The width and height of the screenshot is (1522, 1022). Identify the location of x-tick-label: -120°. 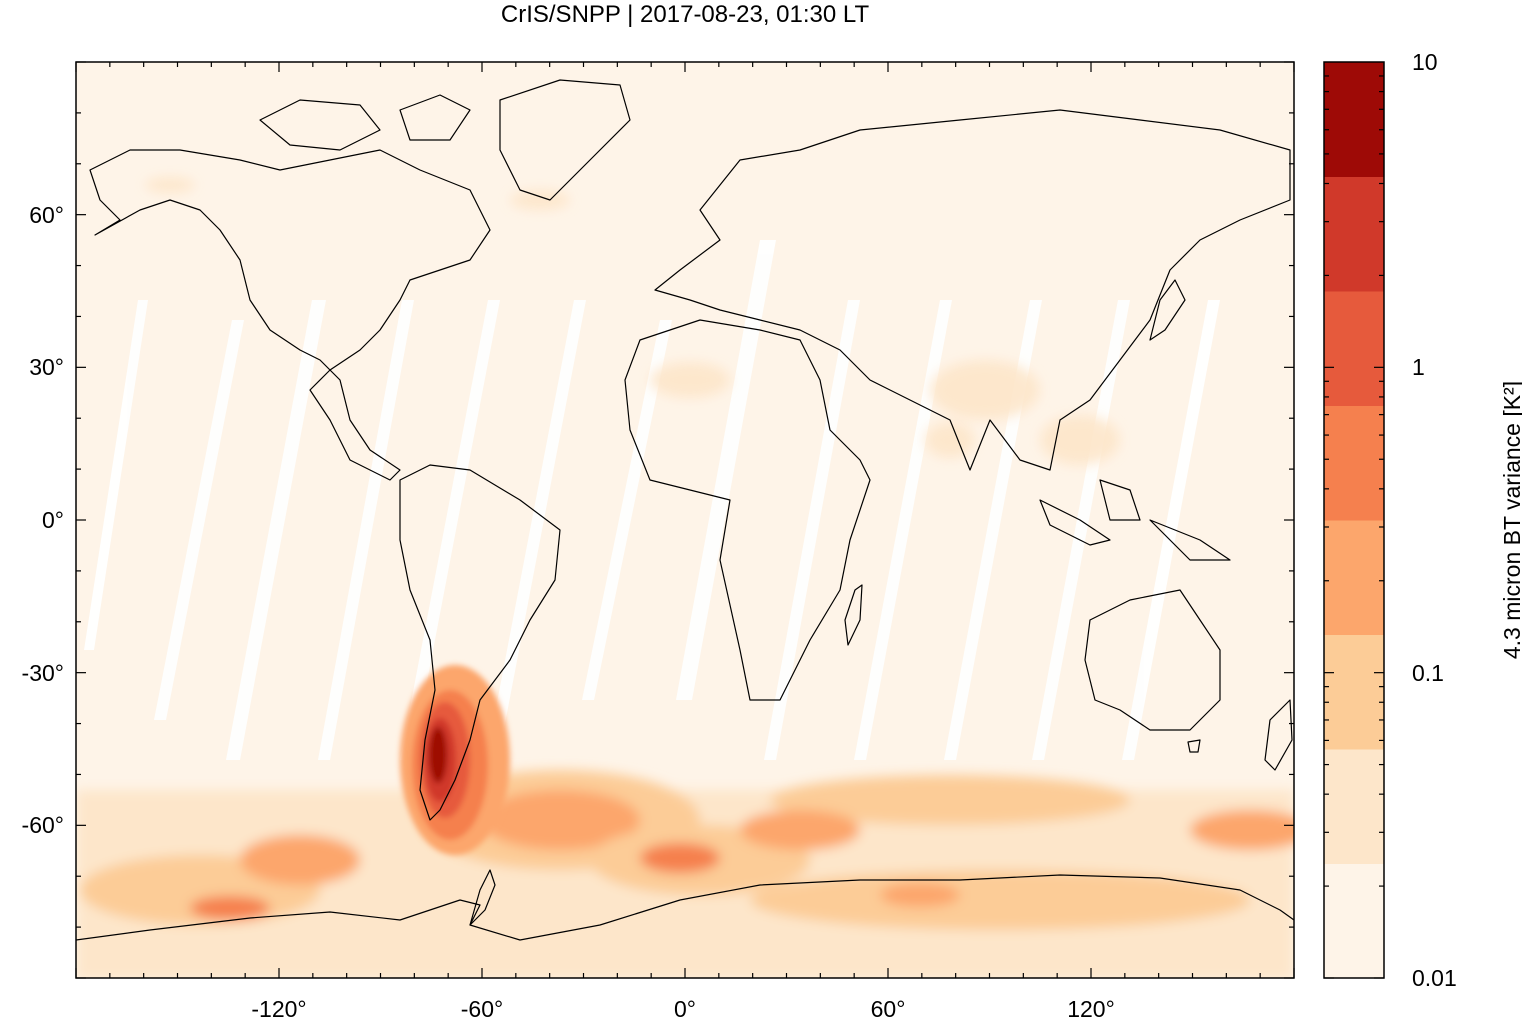
(279, 1009).